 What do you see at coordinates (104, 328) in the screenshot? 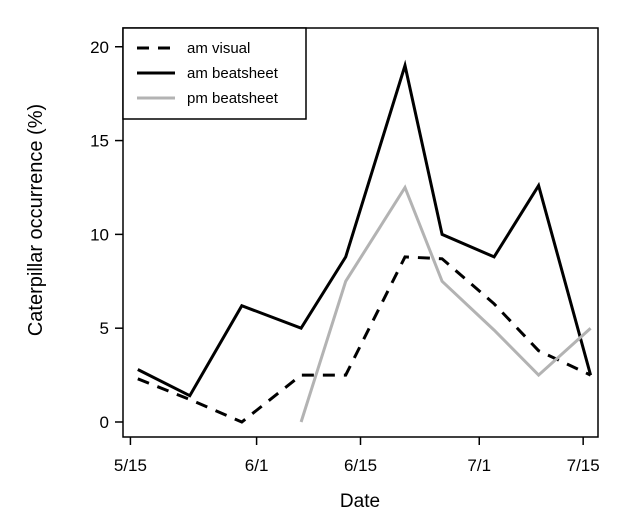
I see `y-tick-label: 5` at bounding box center [104, 328].